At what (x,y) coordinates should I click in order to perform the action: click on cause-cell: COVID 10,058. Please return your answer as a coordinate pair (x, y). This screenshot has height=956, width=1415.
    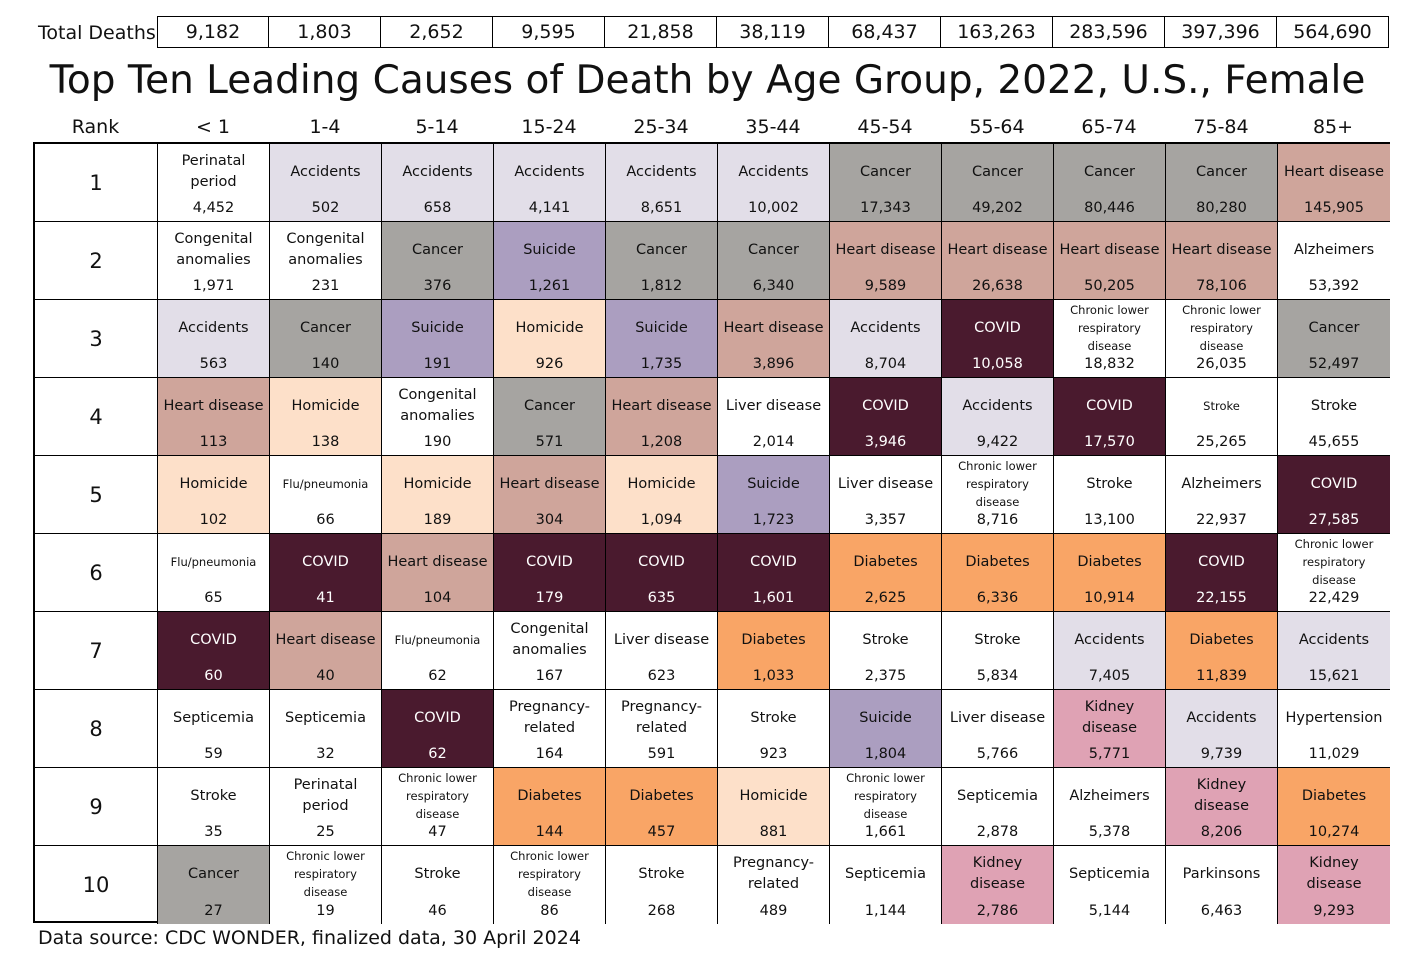
    Looking at the image, I should click on (998, 339).